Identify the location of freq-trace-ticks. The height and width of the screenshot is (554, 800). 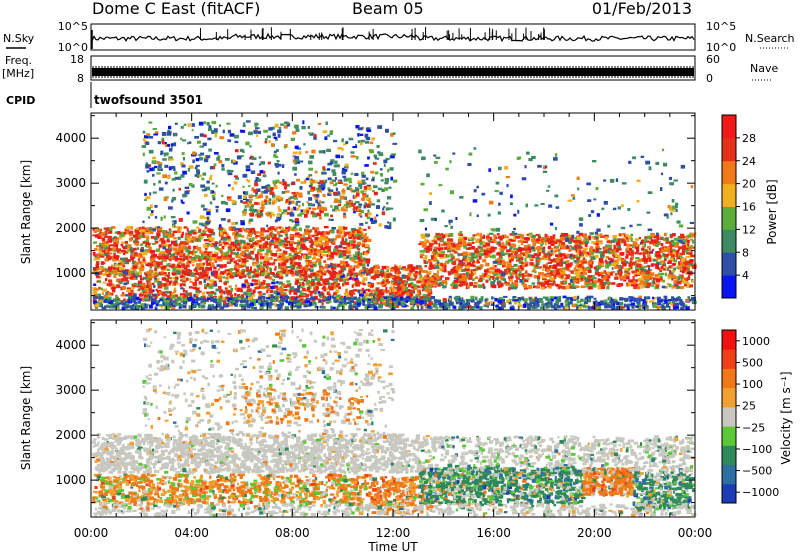
(393, 72).